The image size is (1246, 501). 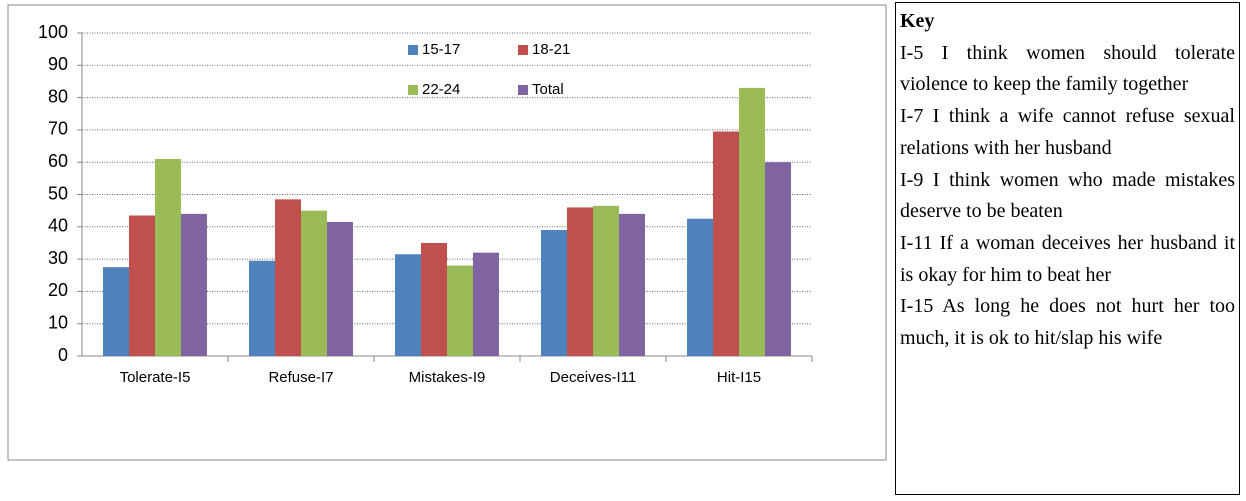 What do you see at coordinates (441, 49) in the screenshot?
I see `legend-label: 15-17` at bounding box center [441, 49].